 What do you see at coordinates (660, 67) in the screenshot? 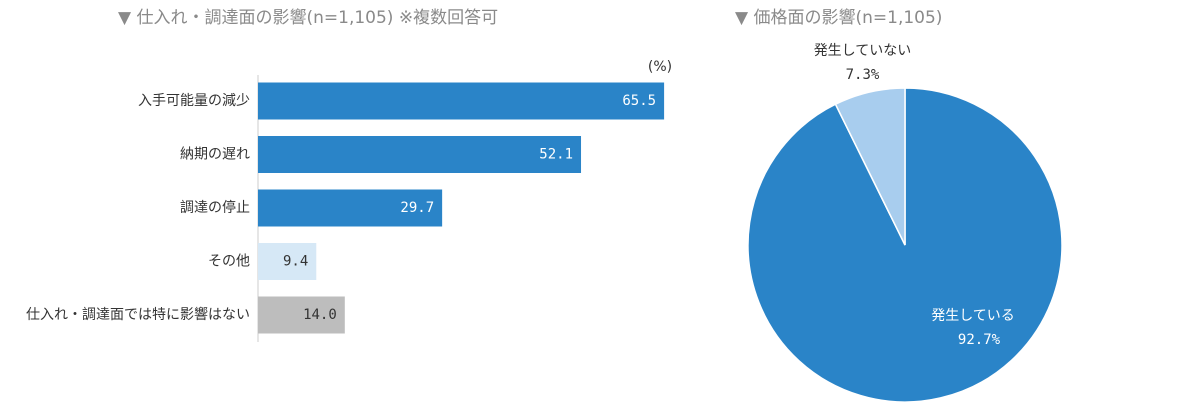
I see `unit-label: (%)` at bounding box center [660, 67].